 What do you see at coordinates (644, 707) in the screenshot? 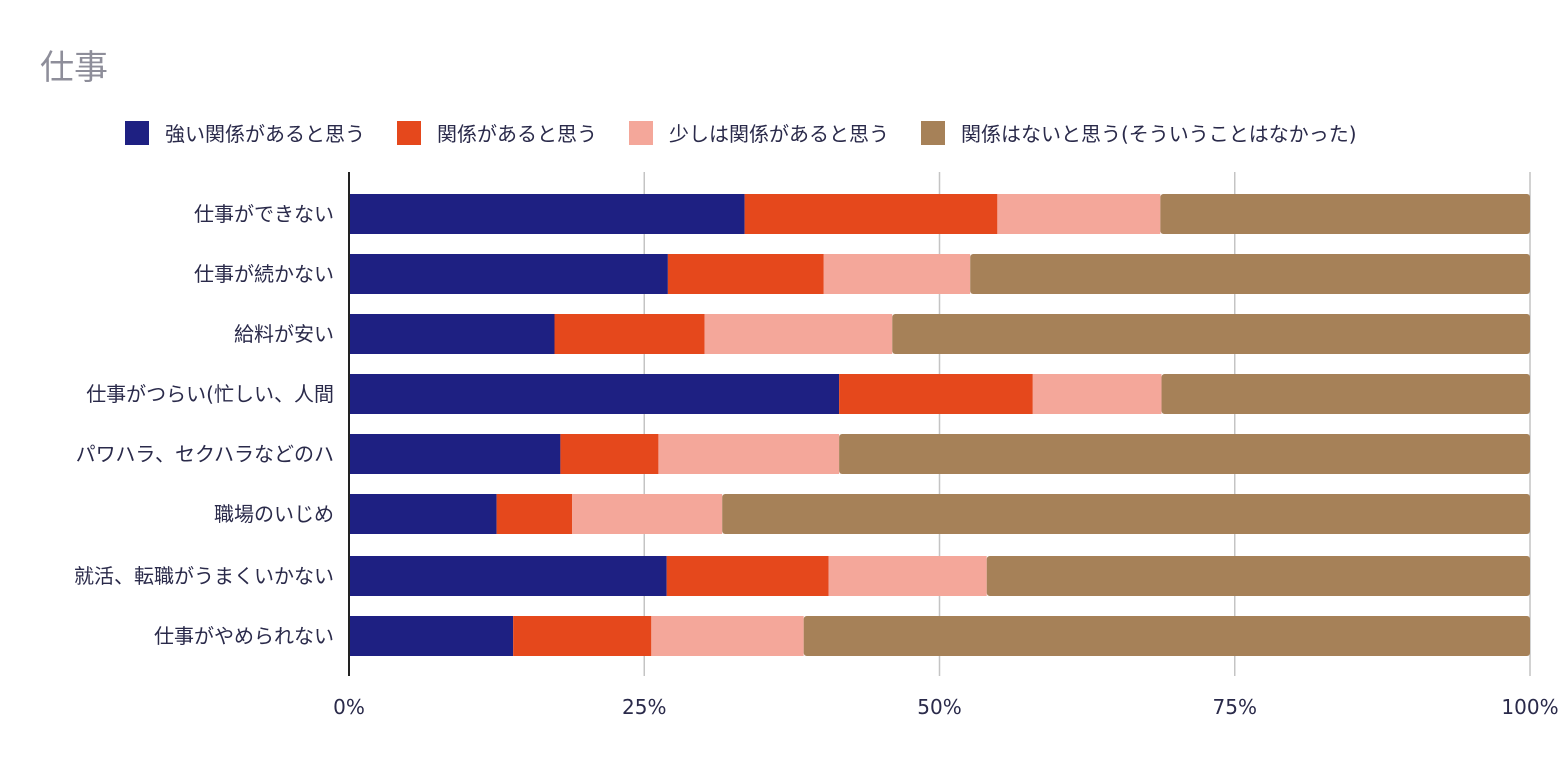
I see `x-tick-label: 25%` at bounding box center [644, 707].